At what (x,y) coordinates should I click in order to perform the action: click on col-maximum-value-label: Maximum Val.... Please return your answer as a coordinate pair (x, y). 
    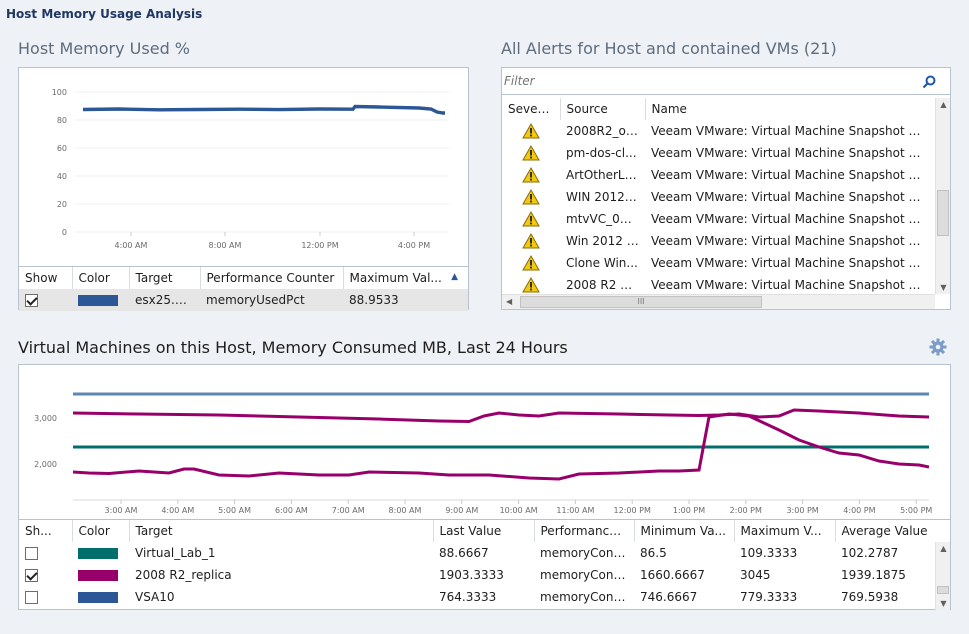
    Looking at the image, I should click on (395, 278).